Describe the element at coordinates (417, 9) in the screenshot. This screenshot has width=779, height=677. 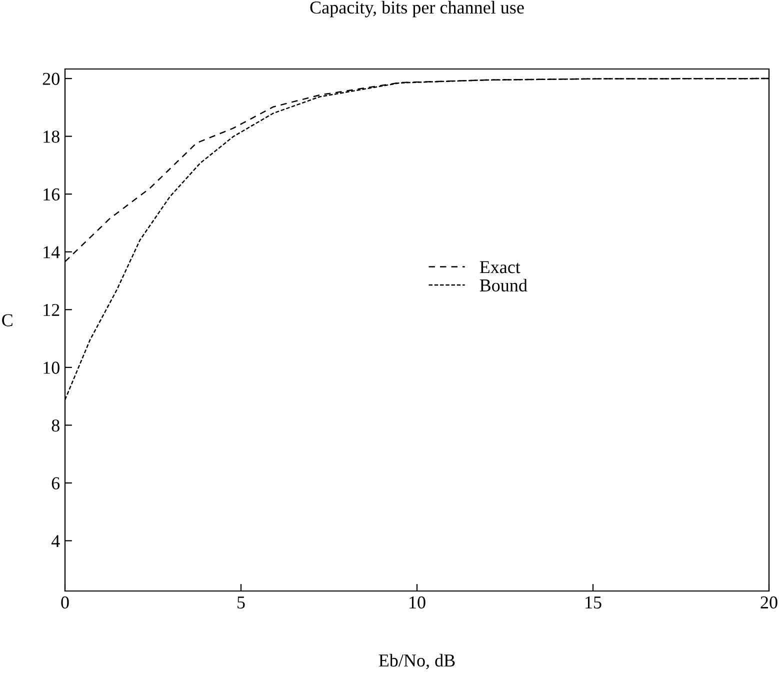
I see `chart-title: Capacity, bits per channel use` at that location.